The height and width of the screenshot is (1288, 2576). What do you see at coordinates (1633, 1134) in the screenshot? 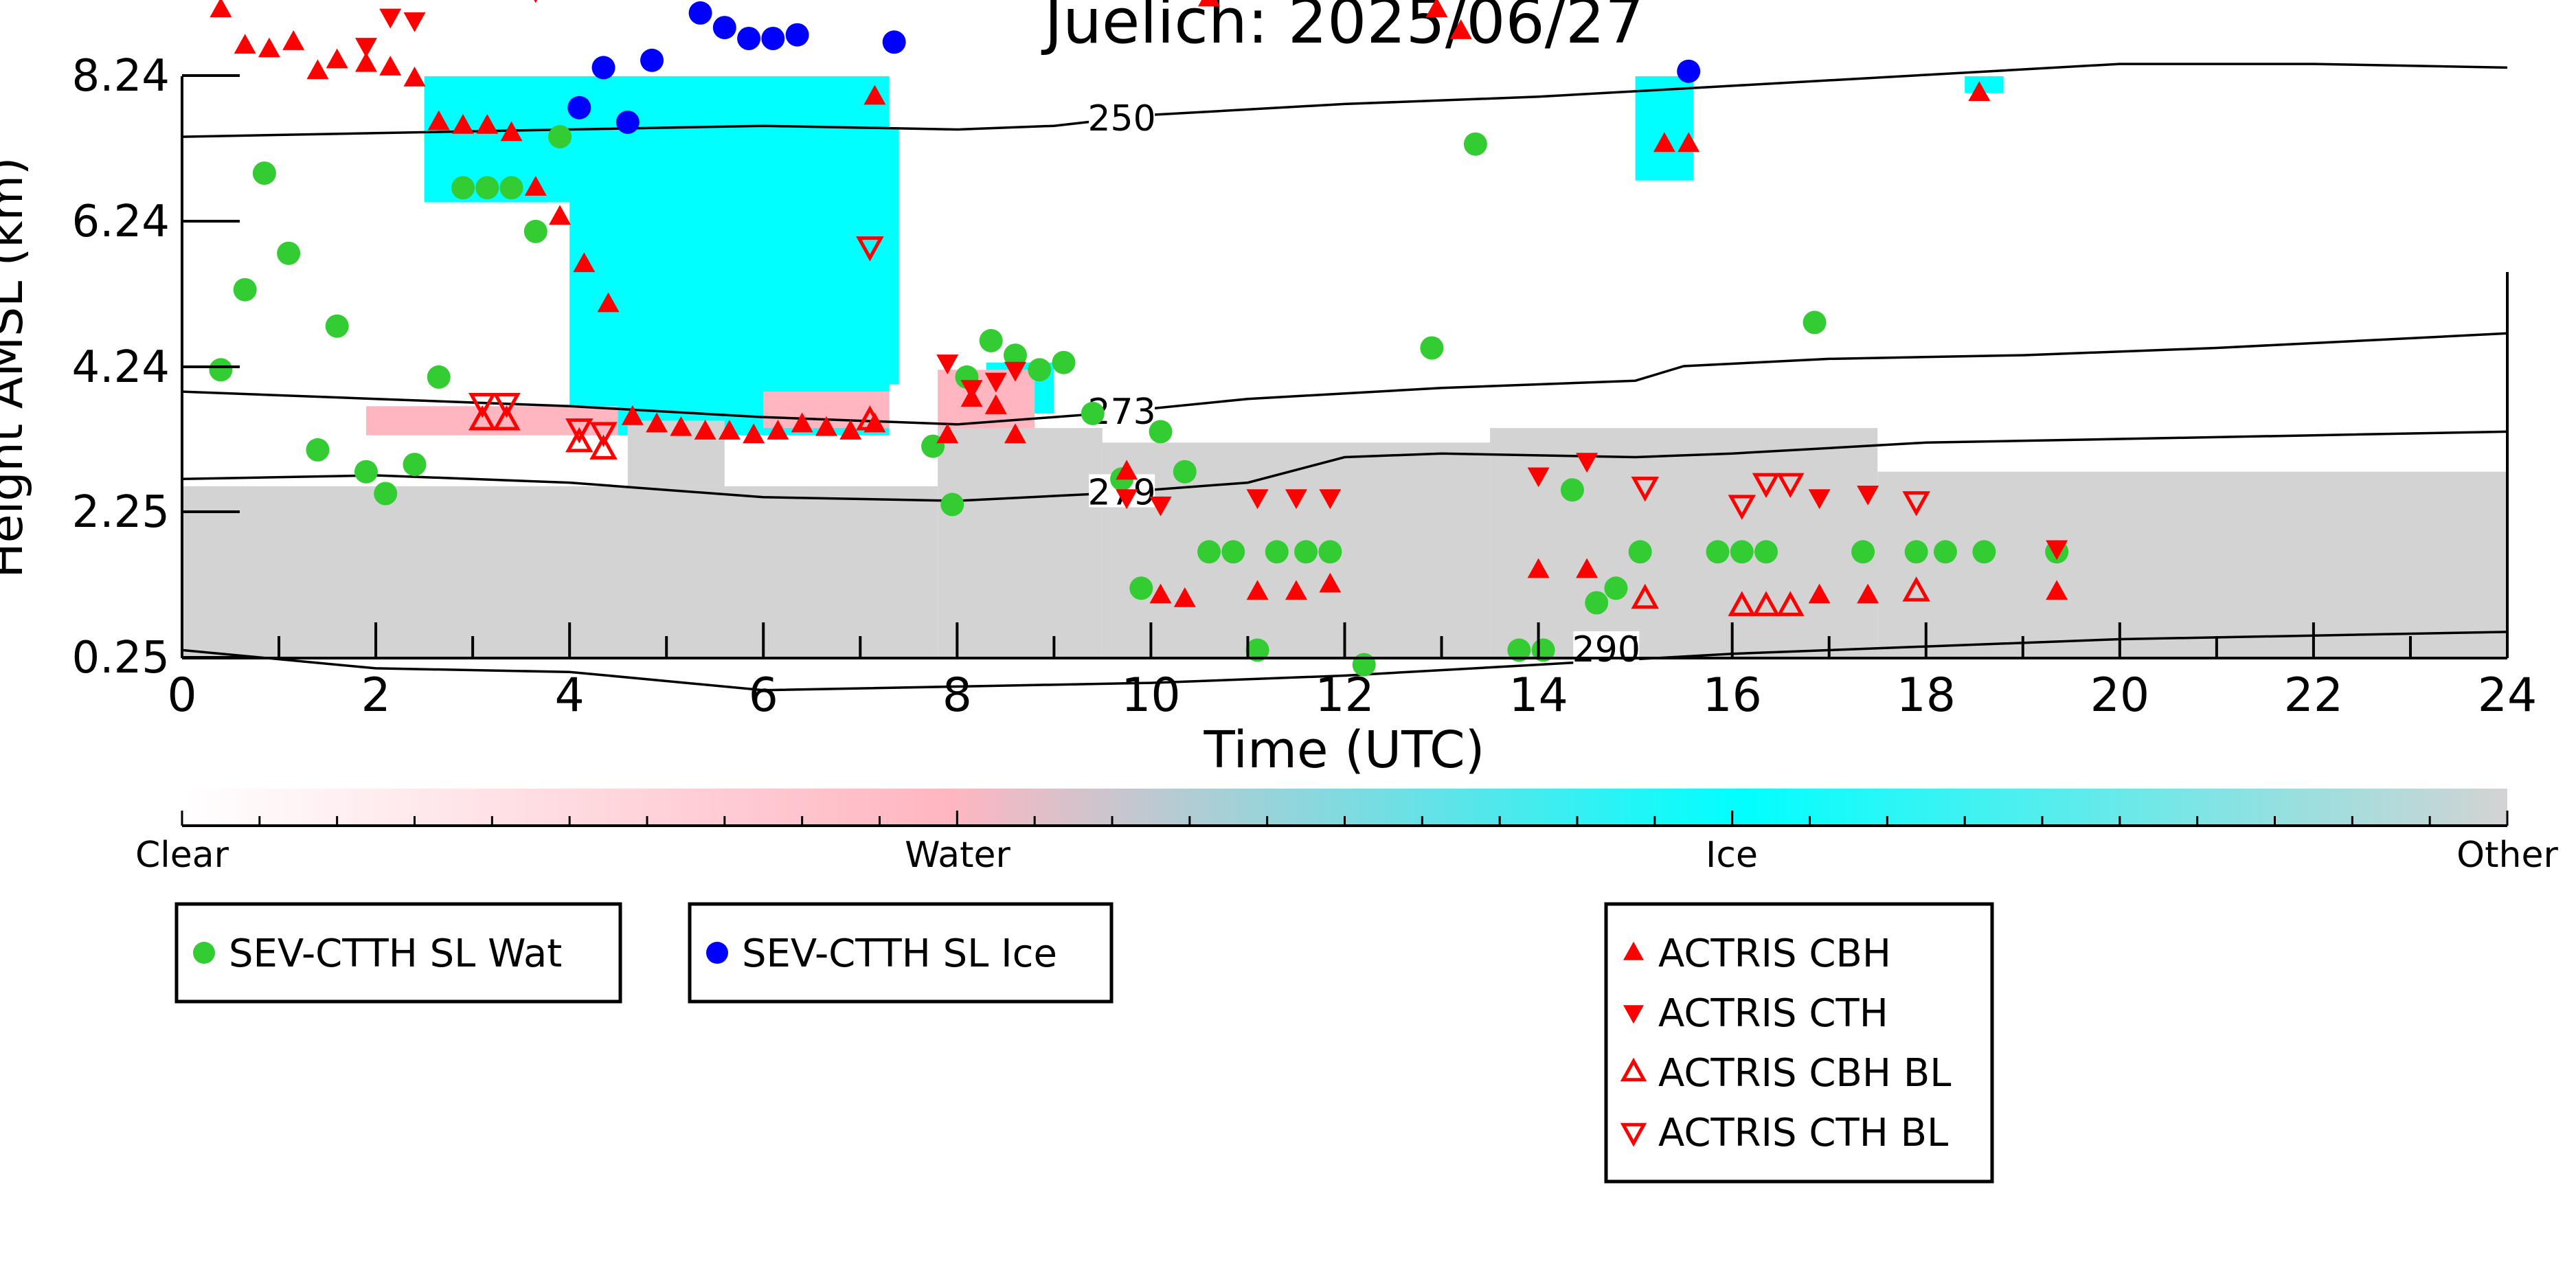
I see `legend-marker-actris-cth-bl` at bounding box center [1633, 1134].